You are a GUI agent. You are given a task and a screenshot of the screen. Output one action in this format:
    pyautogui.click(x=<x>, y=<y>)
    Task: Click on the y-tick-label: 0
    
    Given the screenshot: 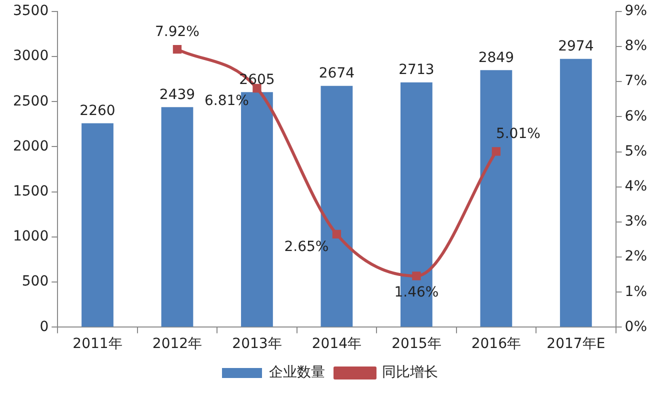 What is the action you would take?
    pyautogui.click(x=44, y=326)
    